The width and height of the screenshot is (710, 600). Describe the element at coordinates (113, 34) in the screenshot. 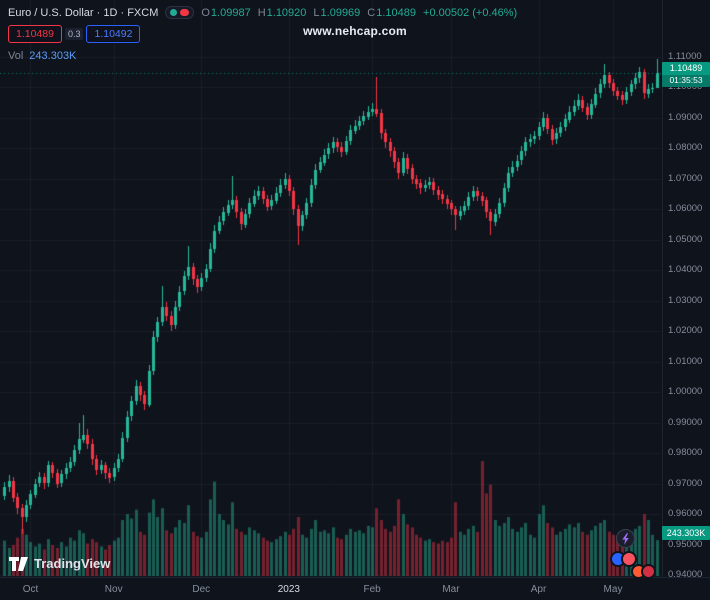

I see `buy-button: 1.10492` at that location.